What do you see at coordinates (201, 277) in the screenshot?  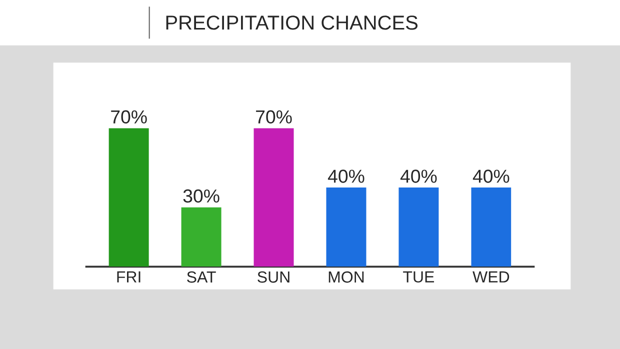 I see `x-tick-label: SAT` at bounding box center [201, 277].